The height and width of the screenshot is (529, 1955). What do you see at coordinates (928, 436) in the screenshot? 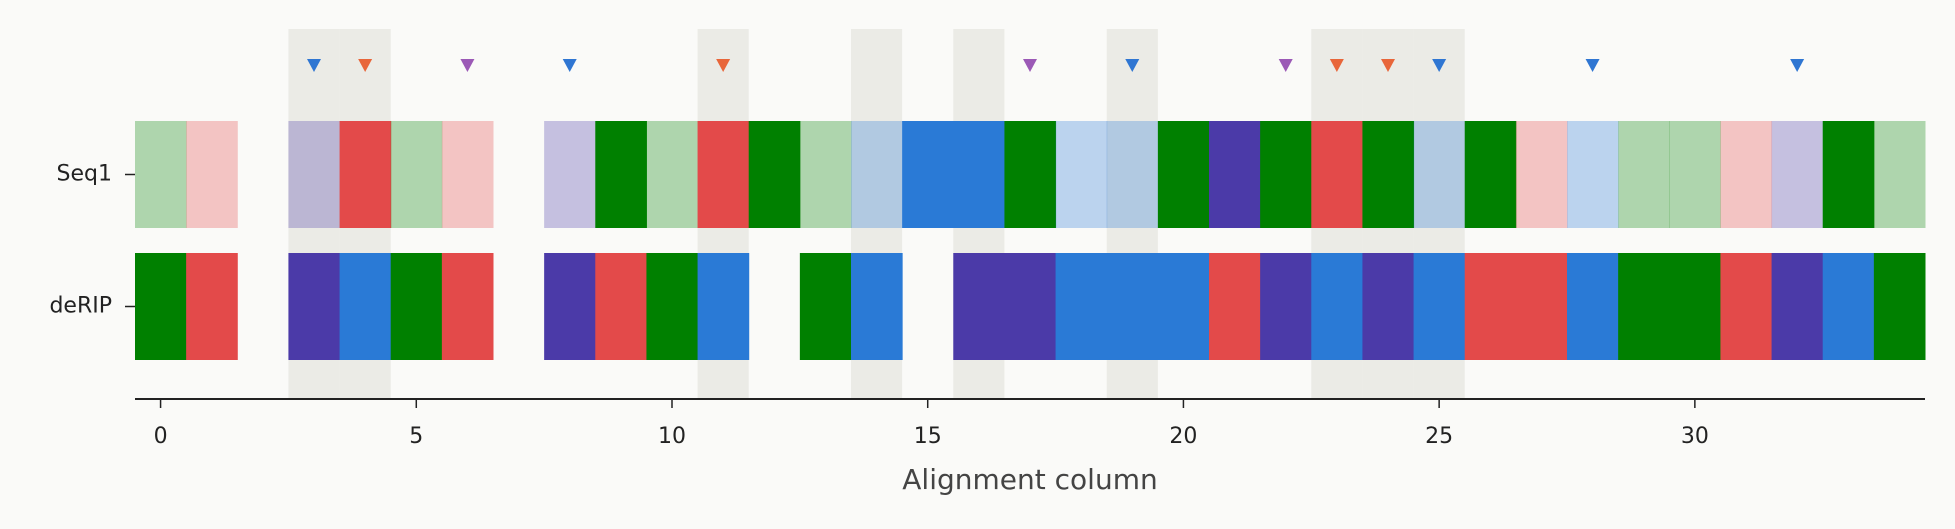
I see `x-tick-label: 15` at bounding box center [928, 436].